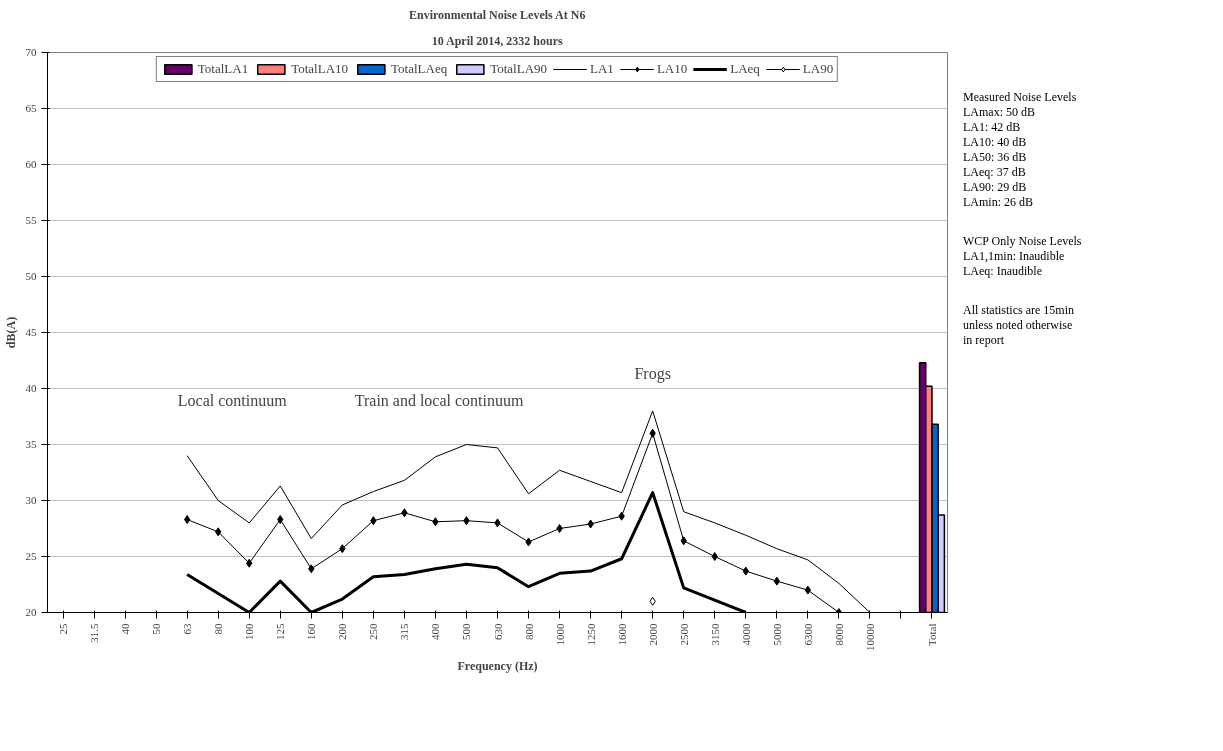 The height and width of the screenshot is (751, 1223). I want to click on legend-label: TotalLA90, so click(519, 69).